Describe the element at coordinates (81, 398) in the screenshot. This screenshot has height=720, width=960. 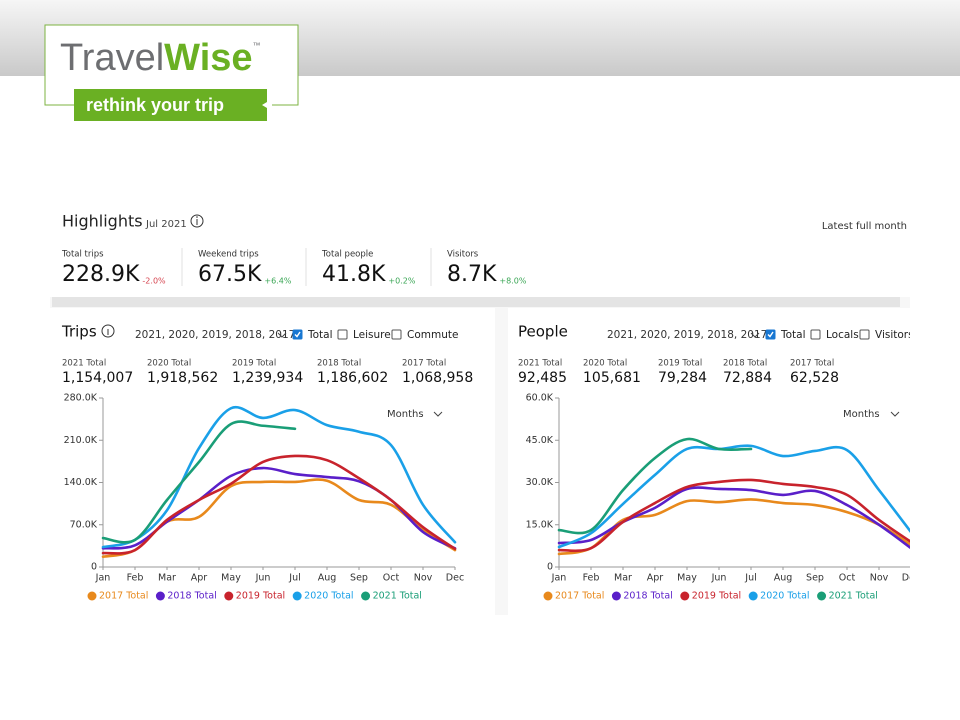
I see `y-tick-label: 280.0K` at that location.